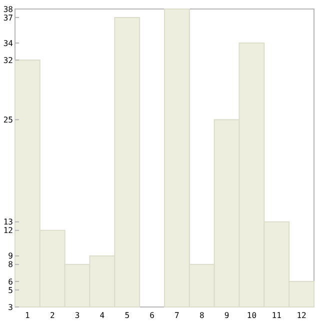 Image resolution: width=326 pixels, height=321 pixels. What do you see at coordinates (152, 315) in the screenshot?
I see `x-tick-label: 6` at bounding box center [152, 315].